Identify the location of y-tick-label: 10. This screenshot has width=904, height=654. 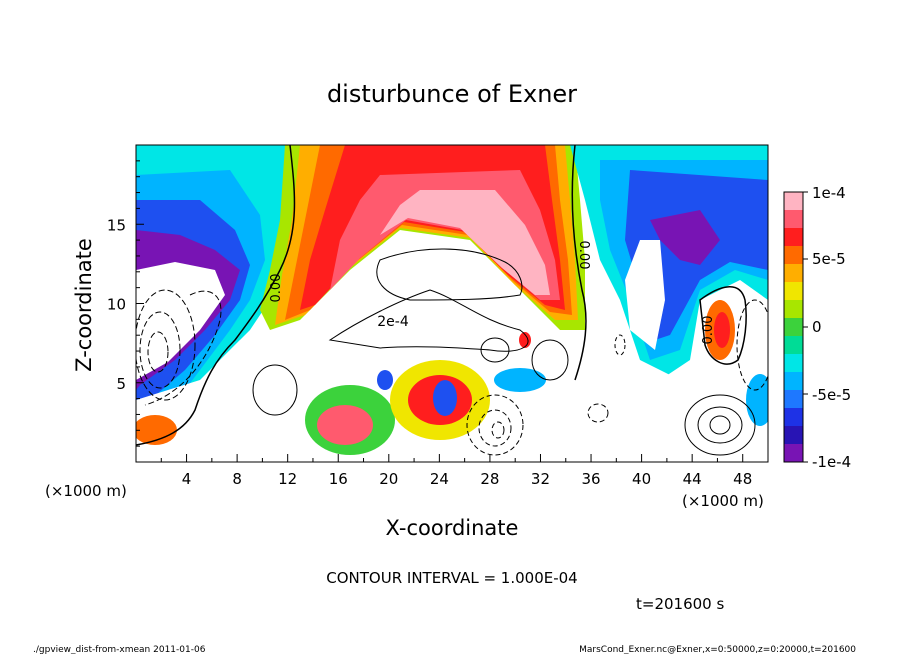
(116, 305).